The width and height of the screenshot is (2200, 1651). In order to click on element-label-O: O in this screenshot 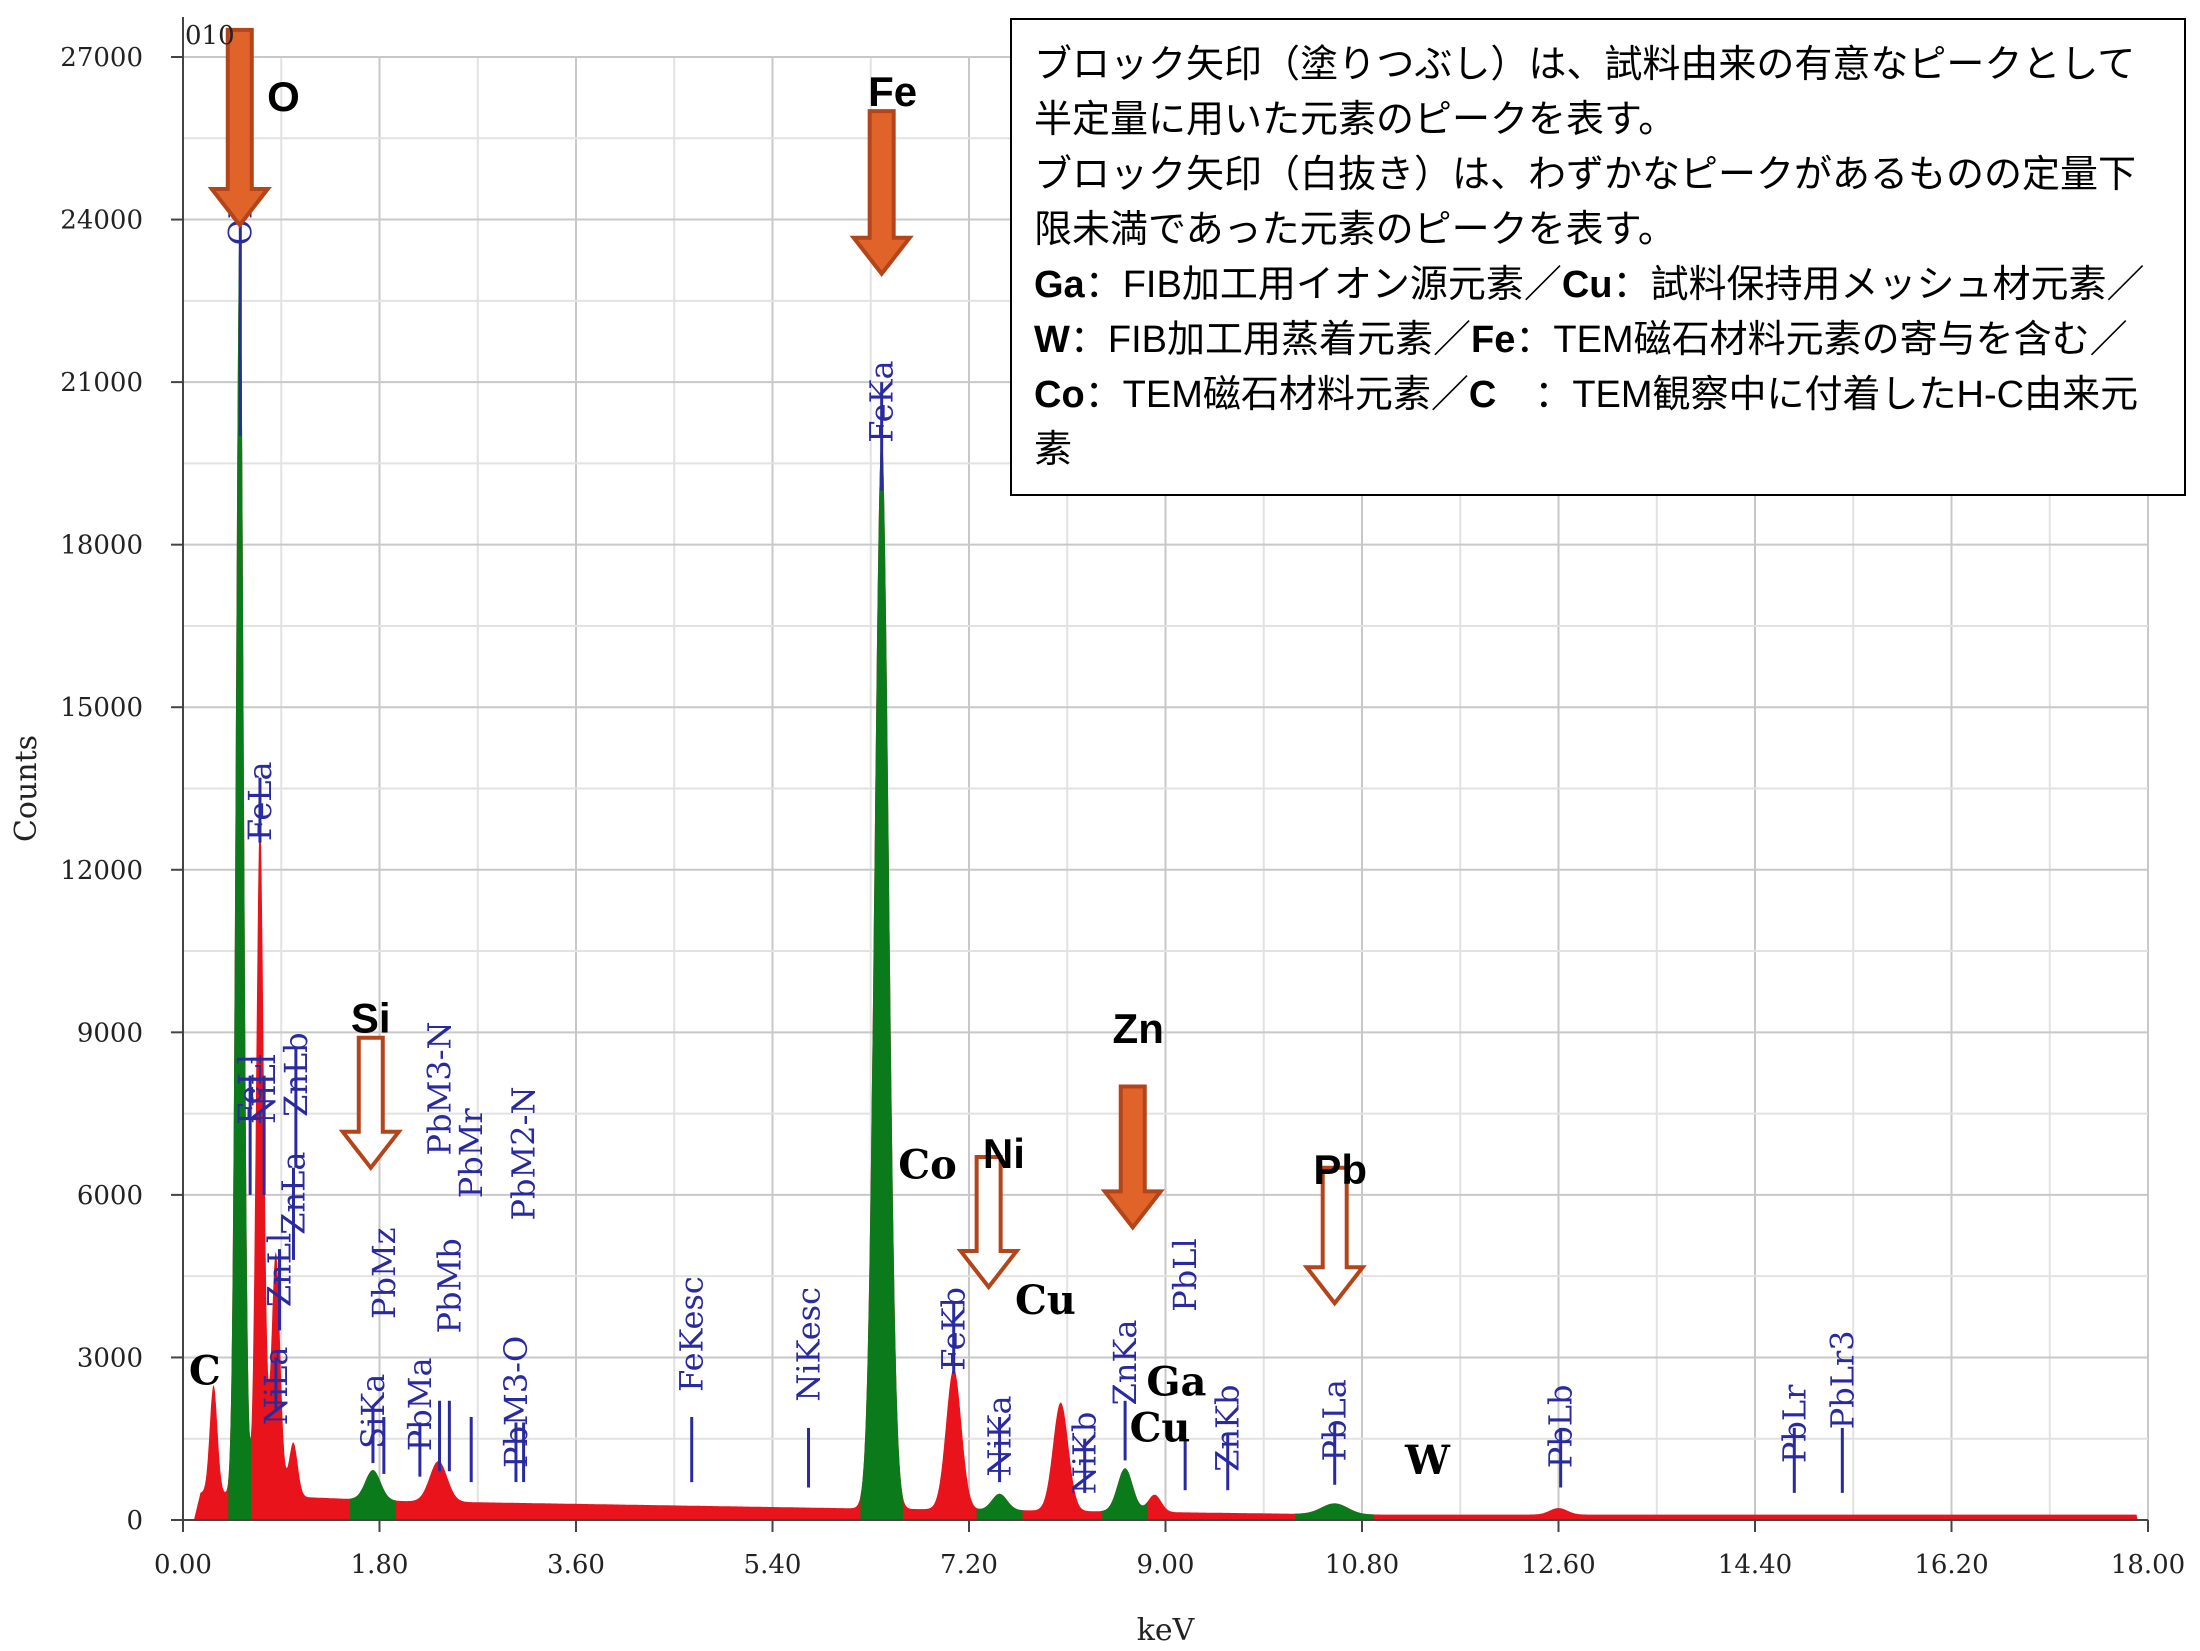, I will do `click(283, 96)`.